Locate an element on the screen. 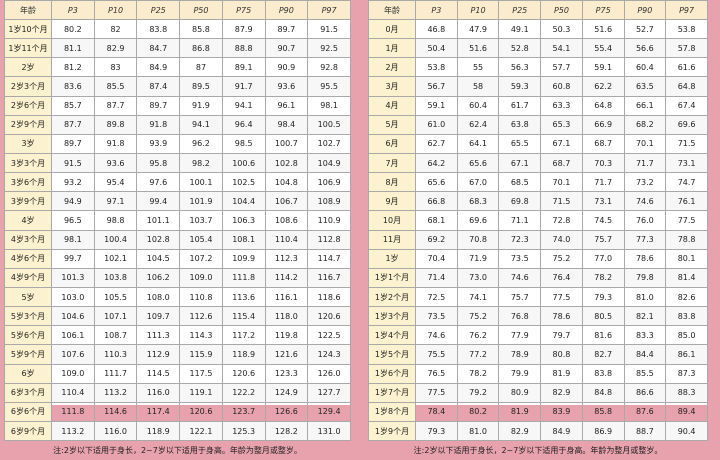 The height and width of the screenshot is (460, 720). table-row: 11月 69.2 70.8 72.3 74.0 75.7 77.3 78.8 is located at coordinates (538, 239).